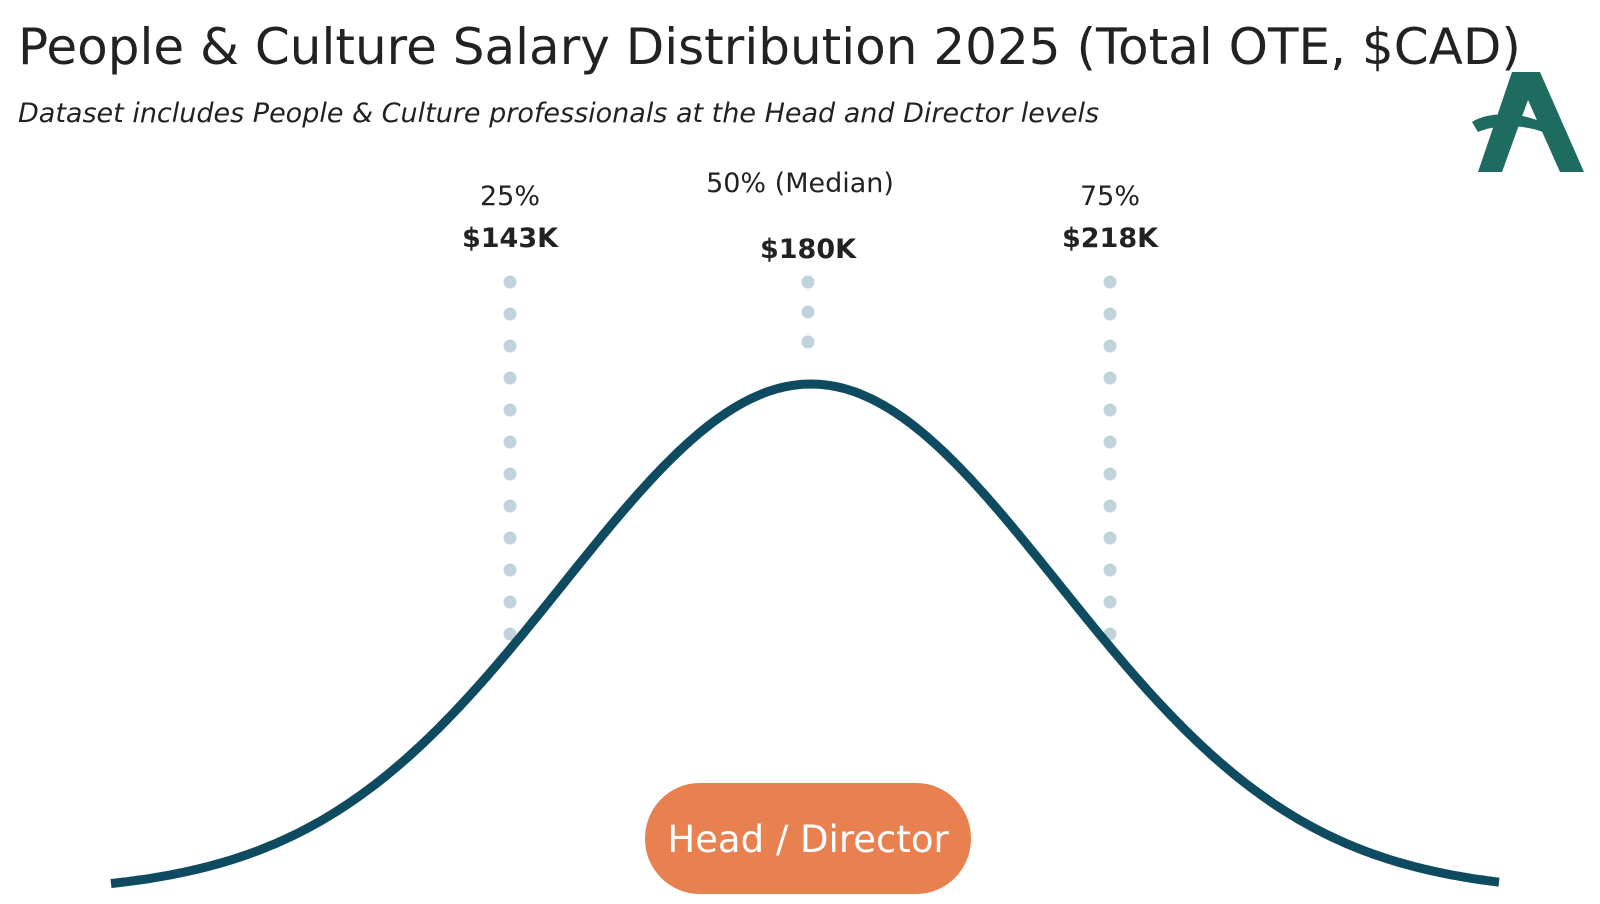  I want to click on logo-swoosh, so click(1512, 124).